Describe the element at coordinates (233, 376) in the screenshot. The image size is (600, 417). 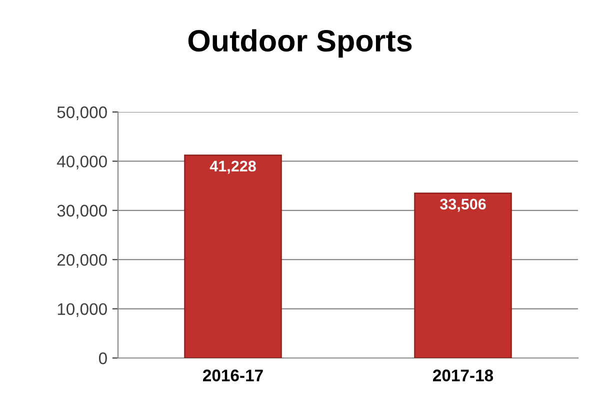
I see `x-tick-label: 2016-17` at that location.